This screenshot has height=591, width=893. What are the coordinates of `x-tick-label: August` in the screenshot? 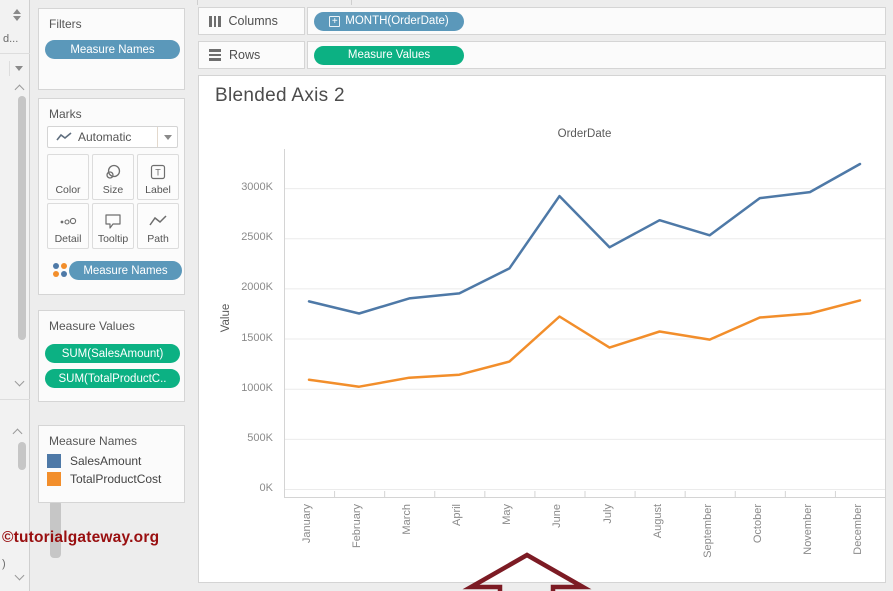 It's located at (657, 521).